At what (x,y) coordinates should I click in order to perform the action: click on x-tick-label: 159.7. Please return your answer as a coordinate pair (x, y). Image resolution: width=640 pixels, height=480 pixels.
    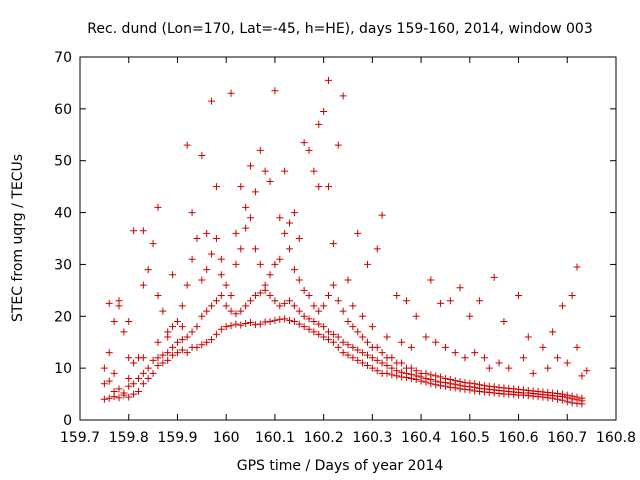
    Looking at the image, I should click on (80, 438).